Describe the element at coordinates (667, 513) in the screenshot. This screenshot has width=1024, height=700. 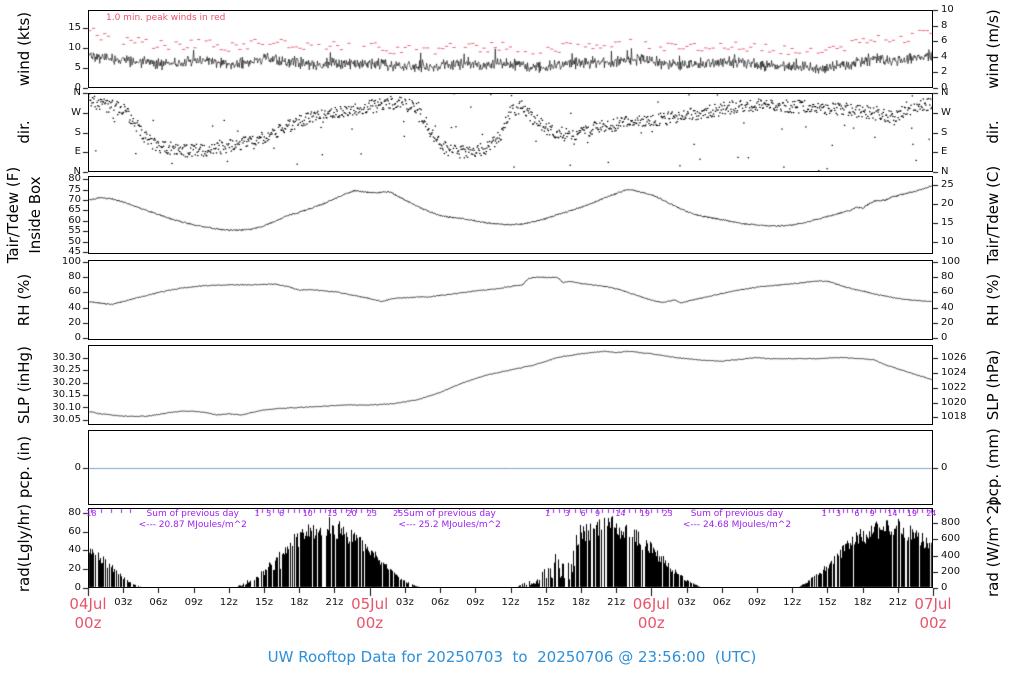
I see `rad-local-hour-label: 23` at that location.